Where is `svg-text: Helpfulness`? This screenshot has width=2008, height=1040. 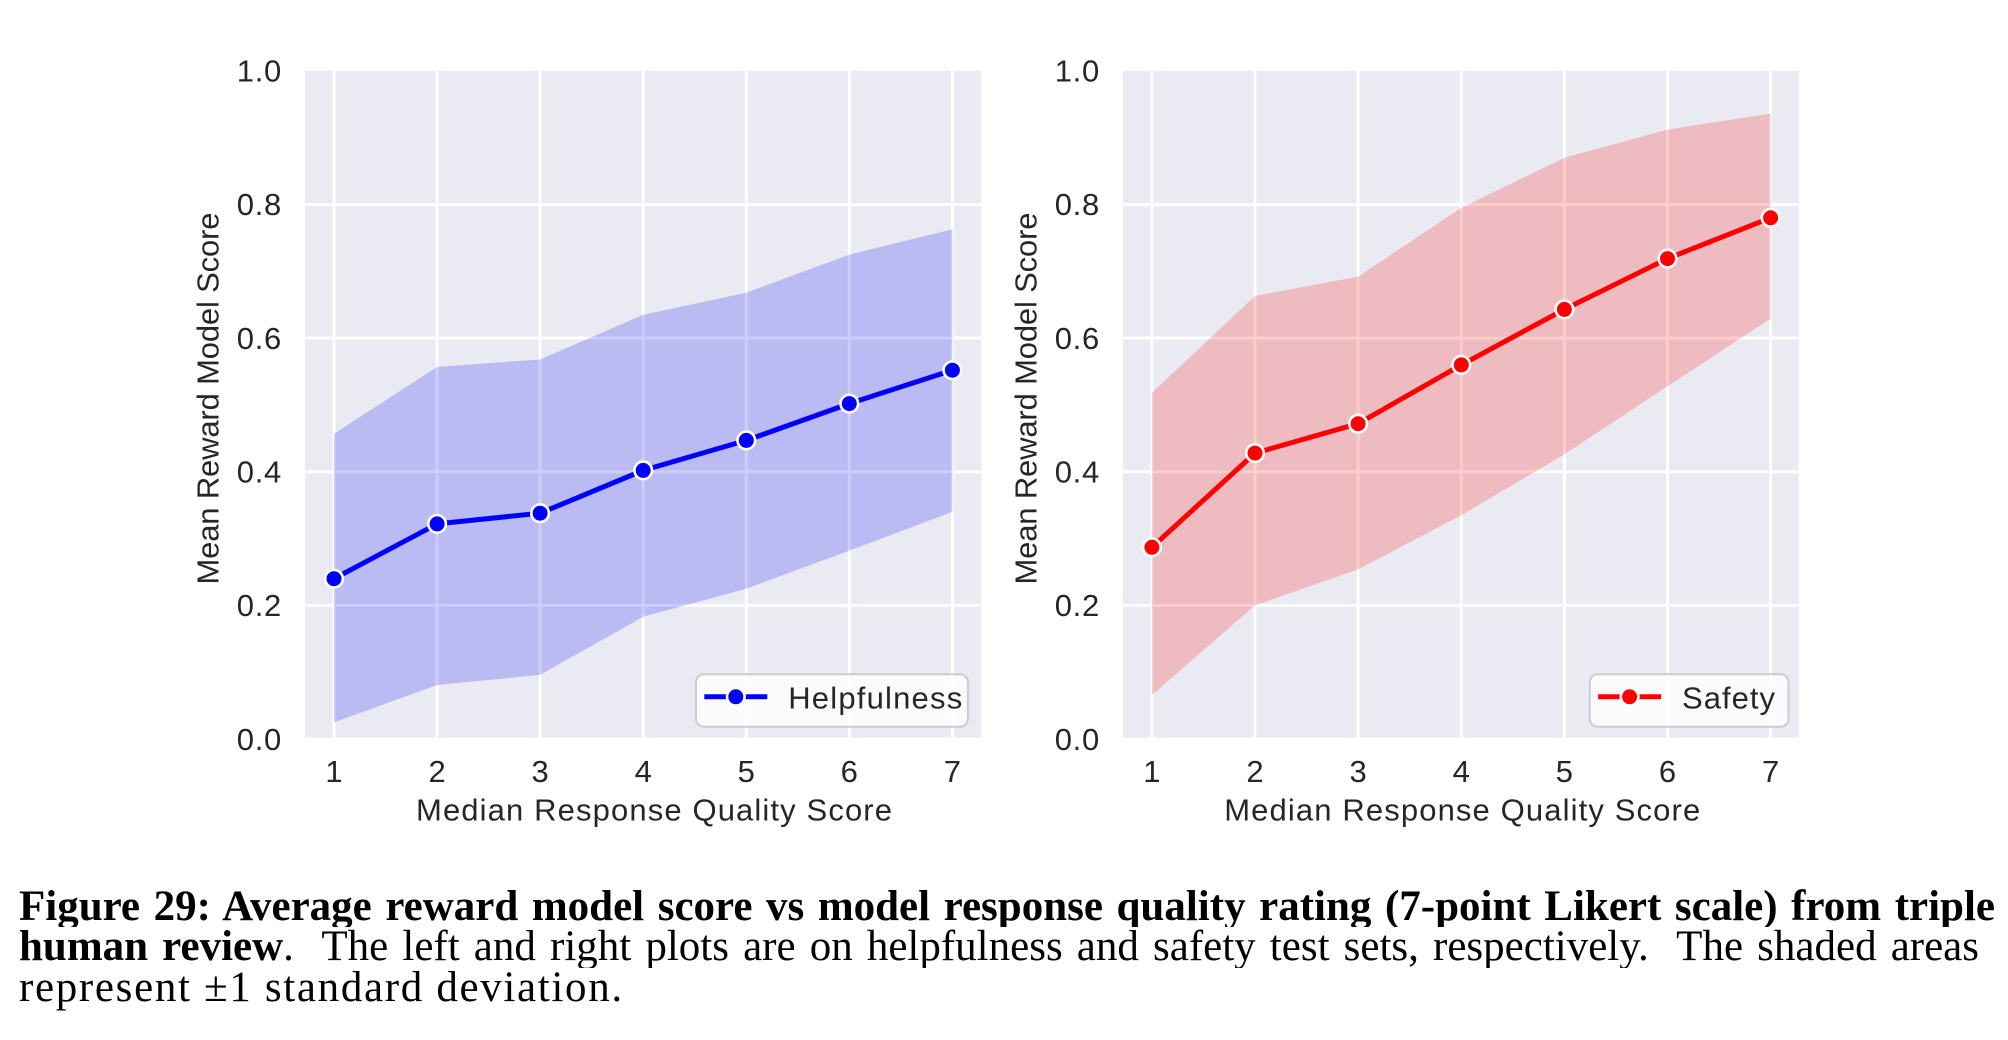
svg-text: Helpfulness is located at coordinates (875, 697).